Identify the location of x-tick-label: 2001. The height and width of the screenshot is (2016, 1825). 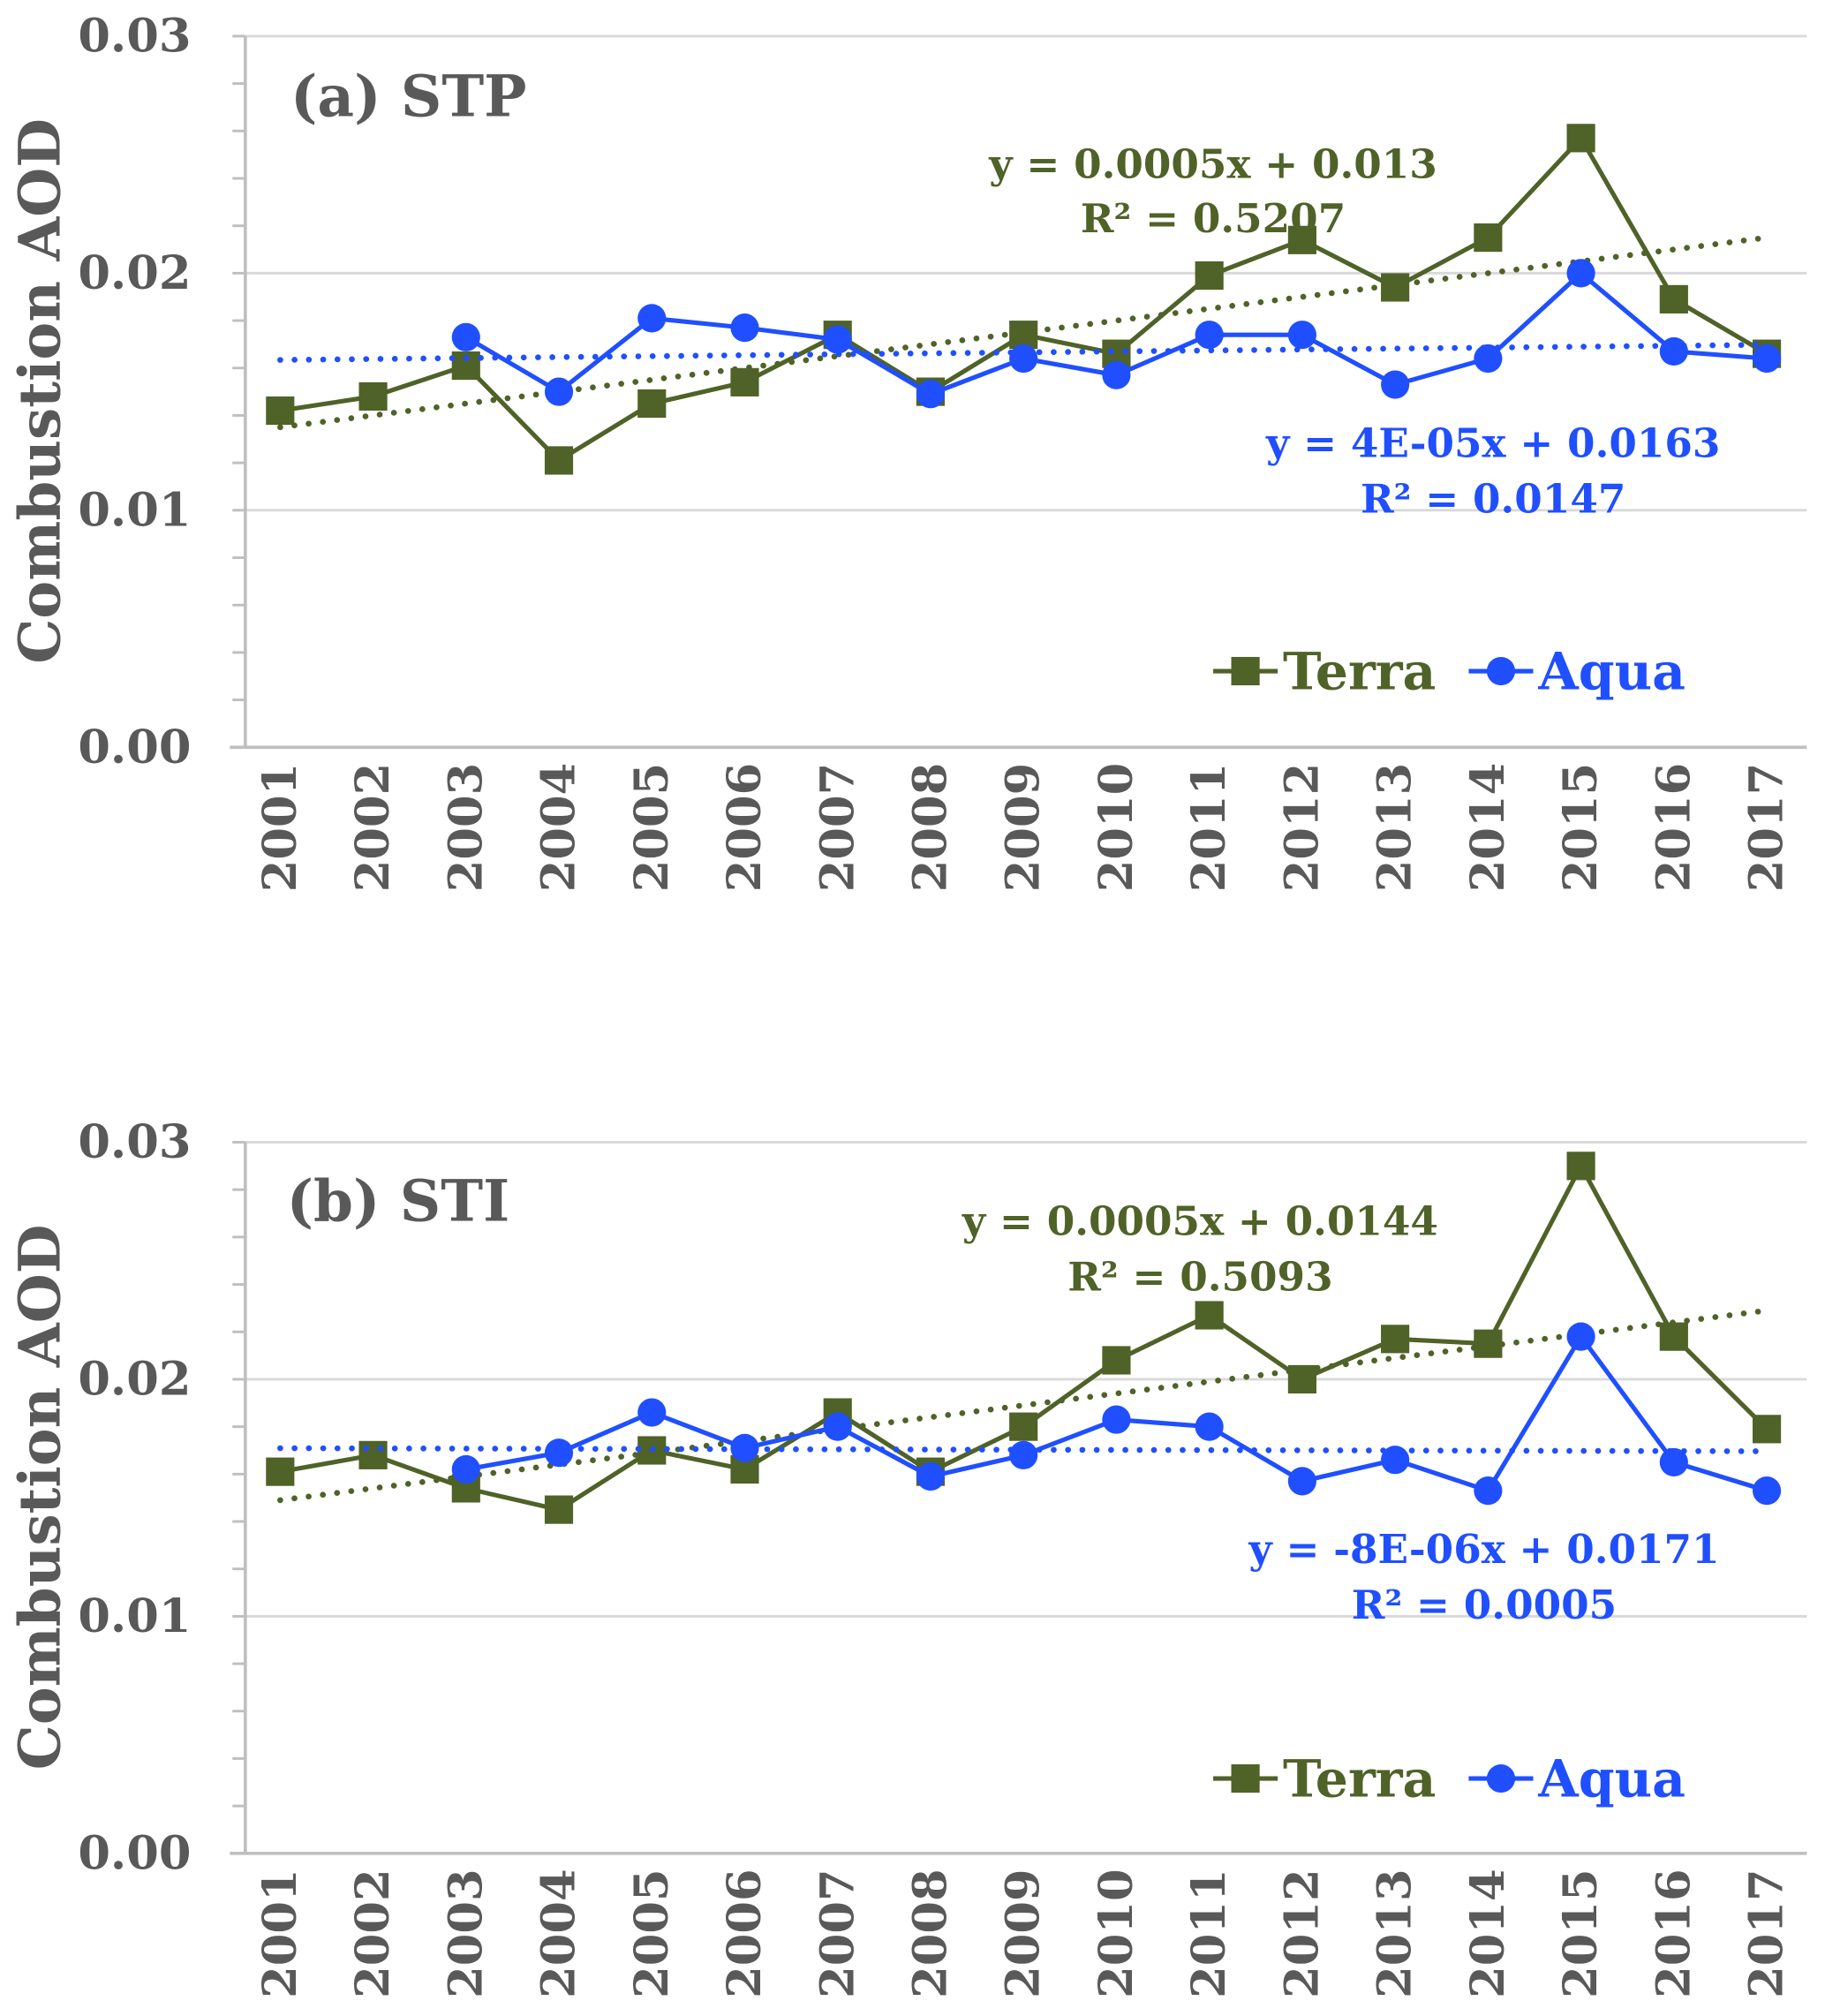
(280, 1933).